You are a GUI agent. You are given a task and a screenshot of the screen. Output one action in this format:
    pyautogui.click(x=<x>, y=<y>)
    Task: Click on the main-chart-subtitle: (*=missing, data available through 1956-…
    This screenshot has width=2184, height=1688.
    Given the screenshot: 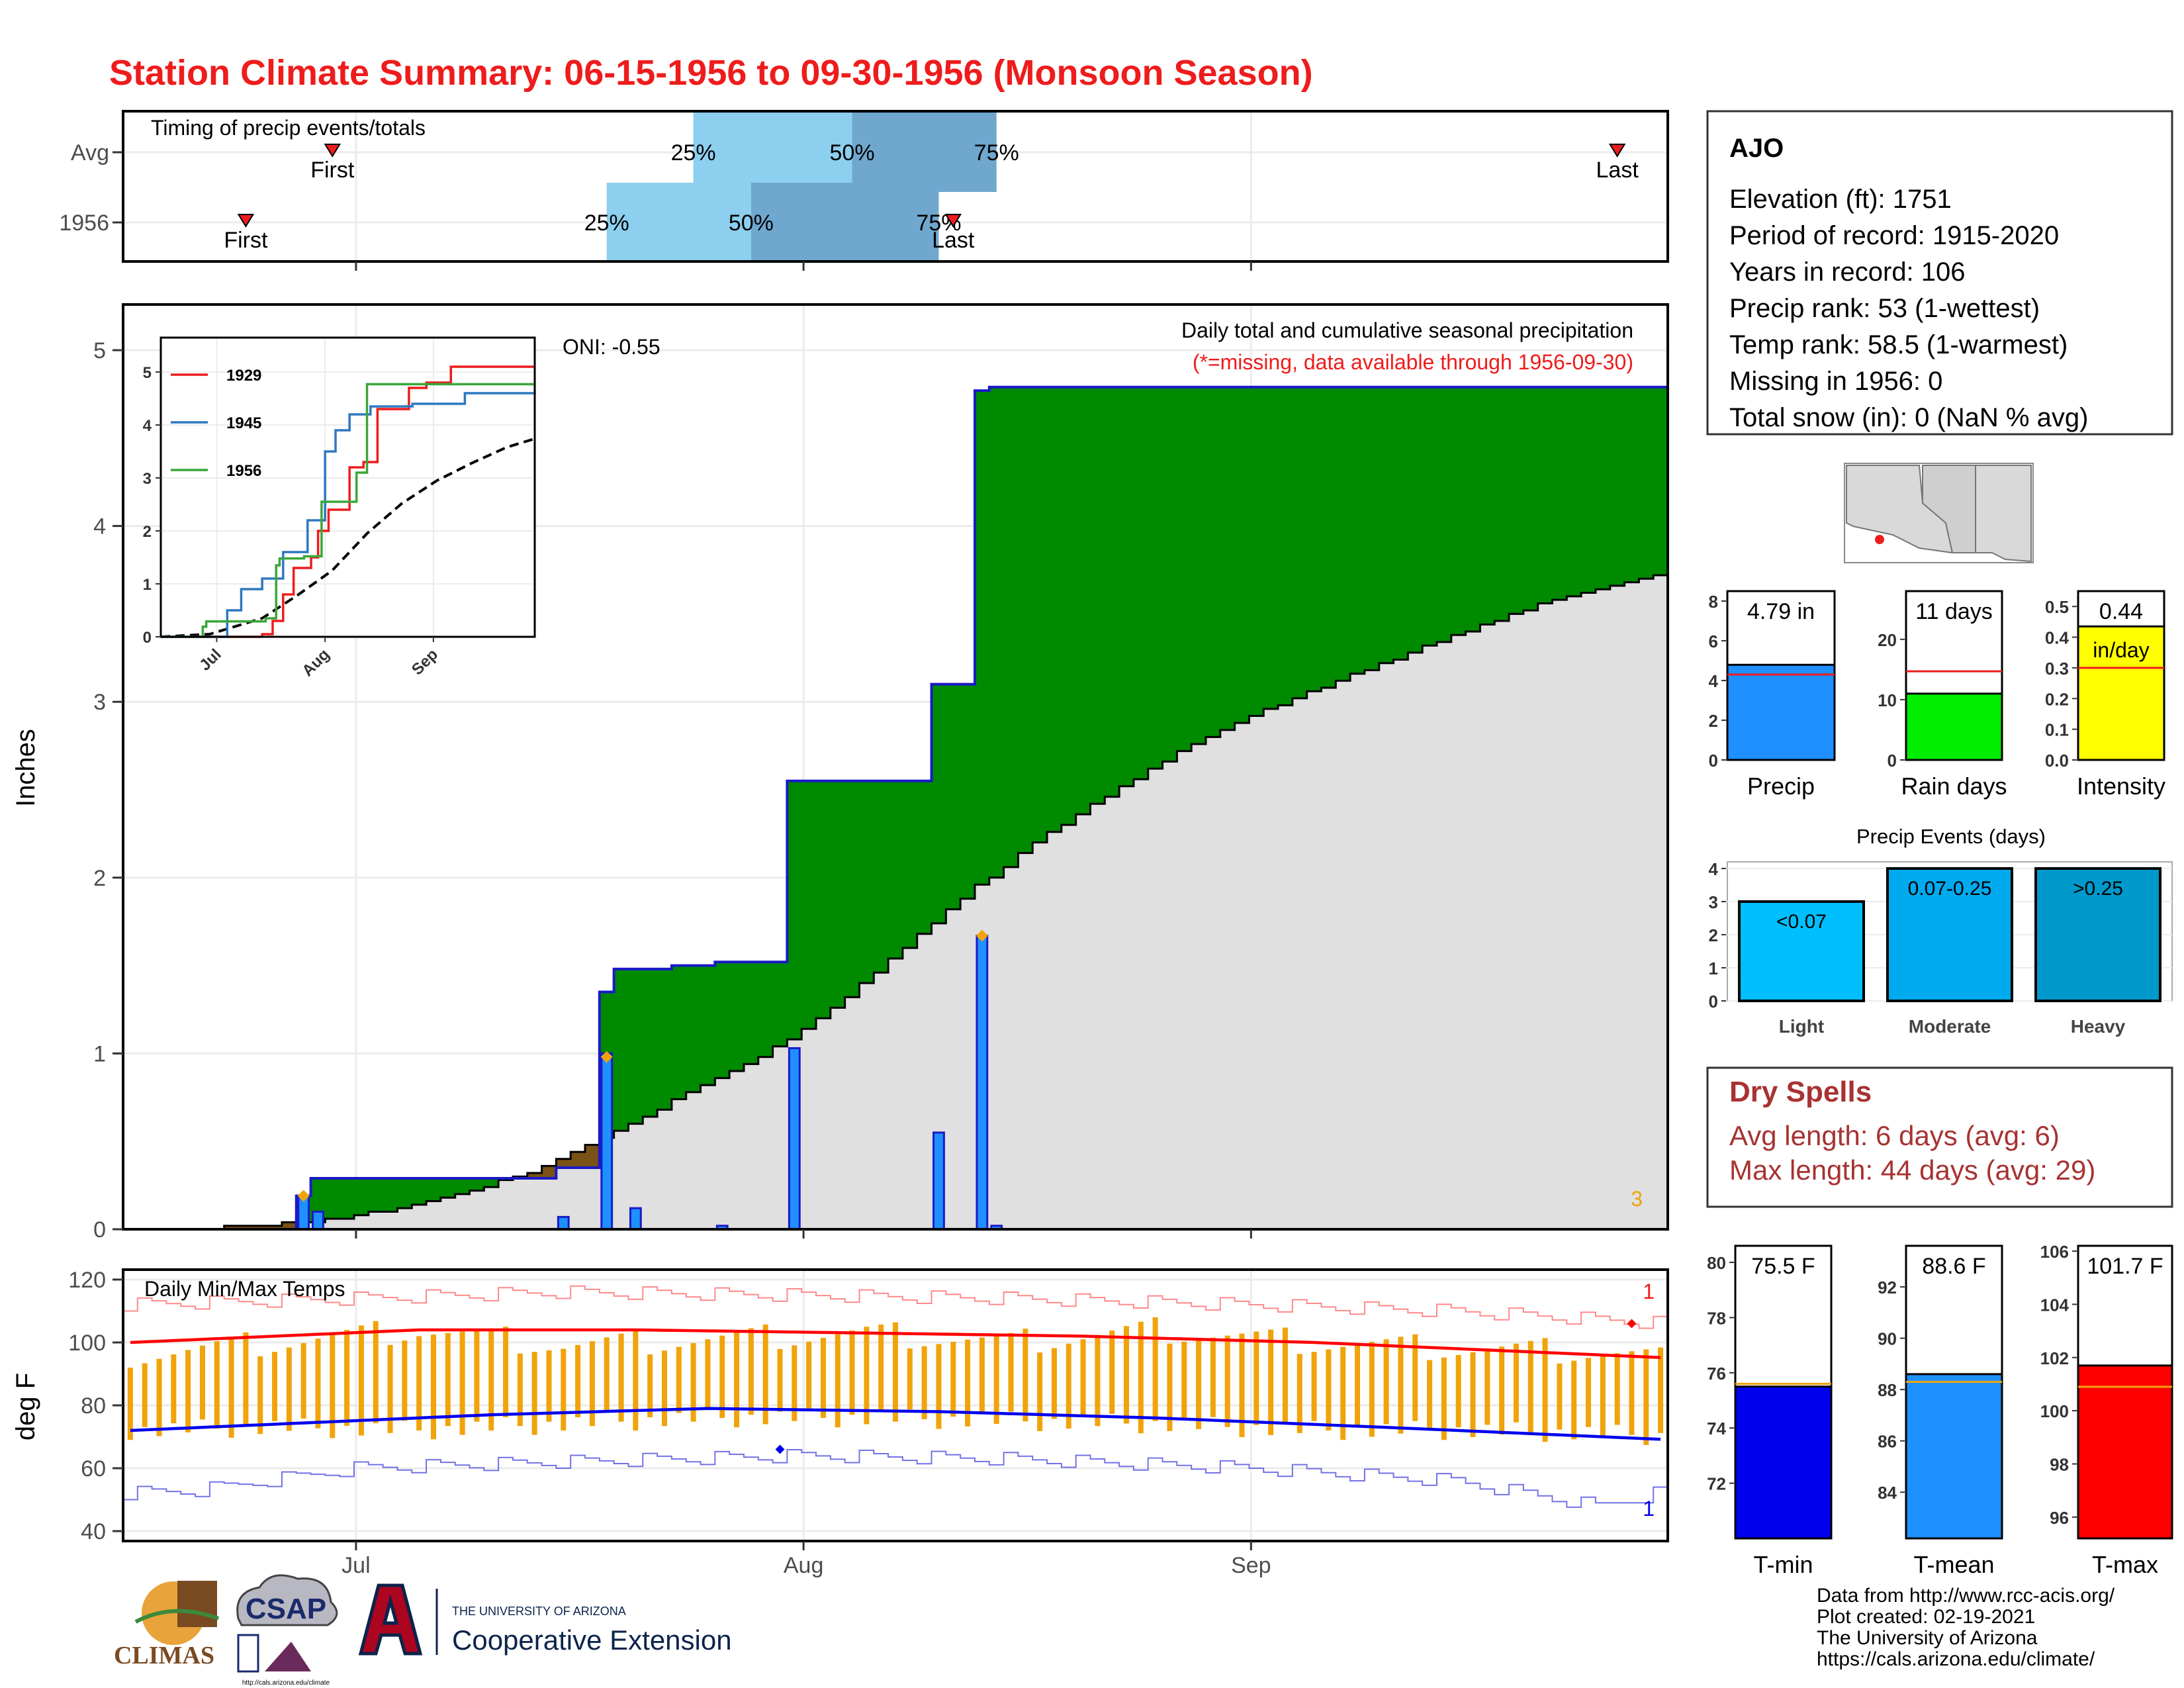 What is the action you would take?
    pyautogui.click(x=1413, y=362)
    